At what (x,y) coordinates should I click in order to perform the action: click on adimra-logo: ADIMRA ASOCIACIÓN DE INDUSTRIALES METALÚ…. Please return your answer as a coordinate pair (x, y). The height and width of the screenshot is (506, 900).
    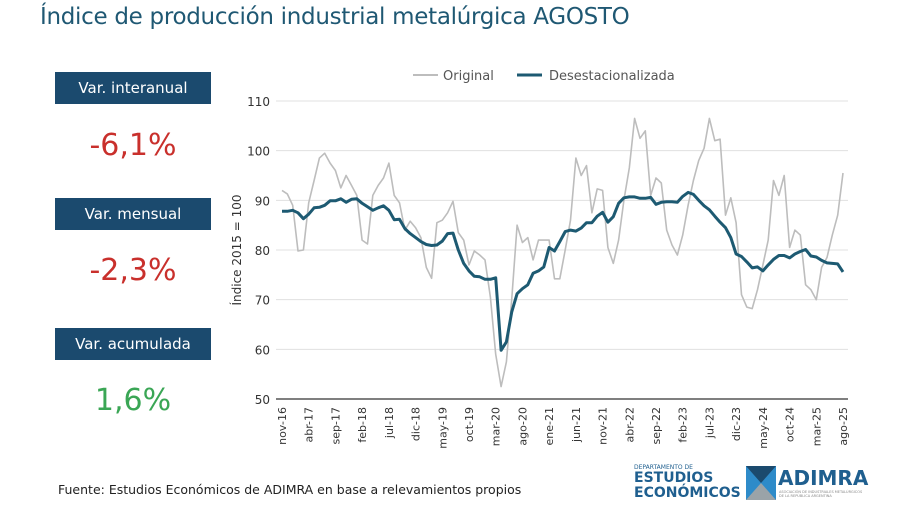
    Looking at the image, I should click on (807, 483).